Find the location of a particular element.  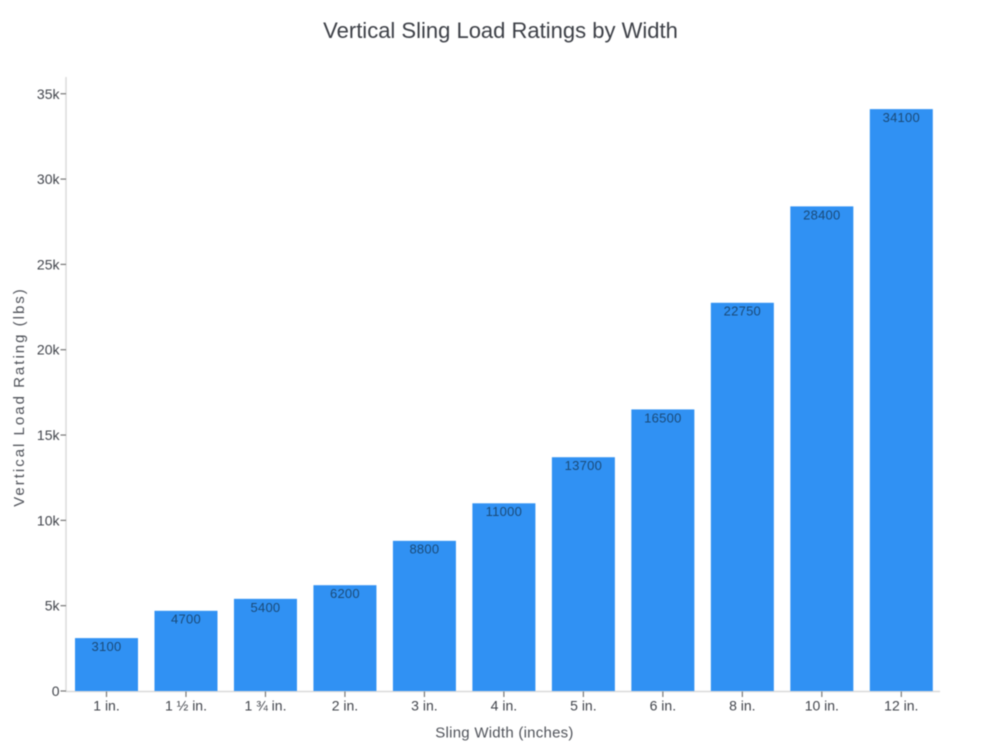

svg-text: Sling Width (inches) is located at coordinates (504, 733).